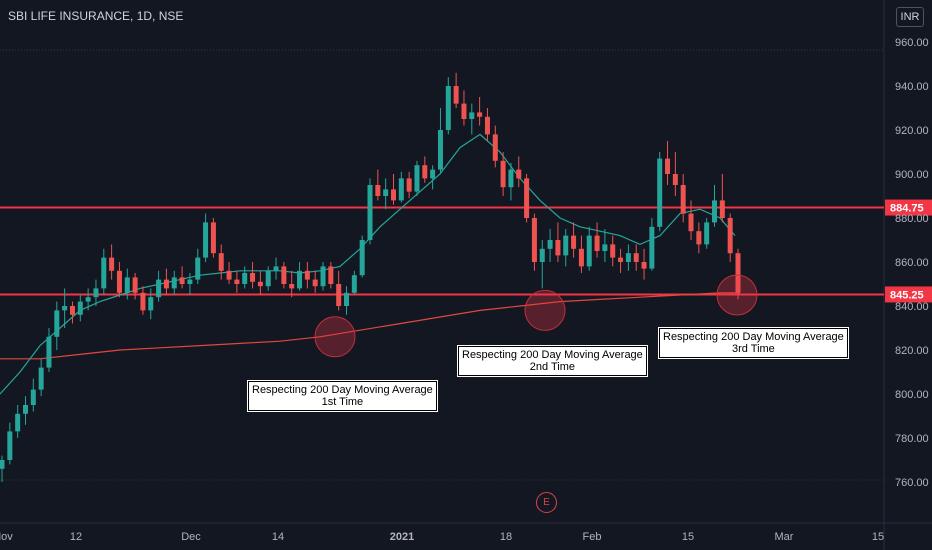 This screenshot has height=550, width=932. Describe the element at coordinates (342, 402) in the screenshot. I see `annotation-1-line2: 1st Time` at that location.